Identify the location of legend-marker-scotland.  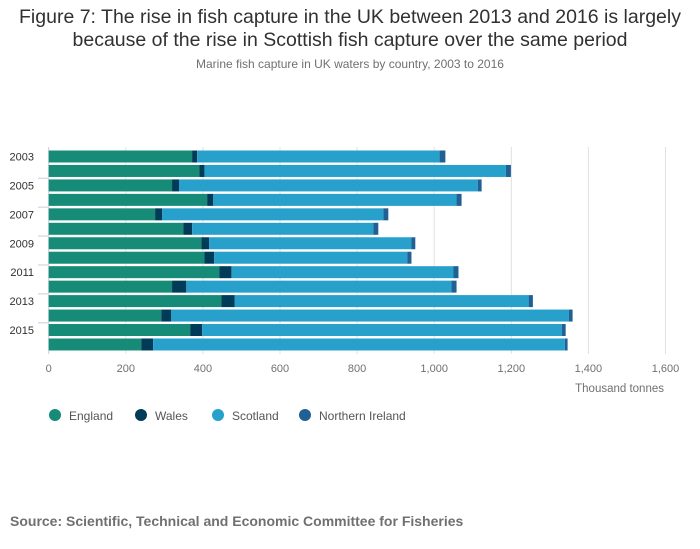
(218, 415).